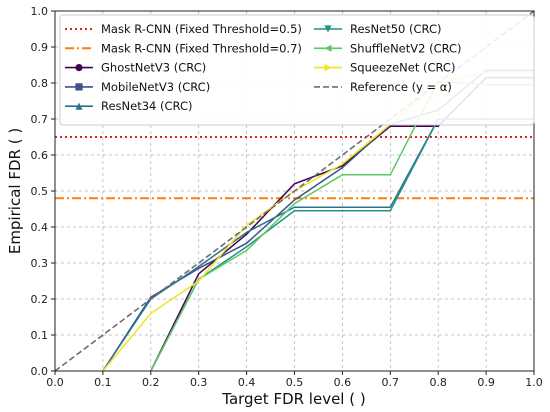 The height and width of the screenshot is (412, 550). What do you see at coordinates (40, 335) in the screenshot?
I see `y-tick-label: 0.1` at bounding box center [40, 335].